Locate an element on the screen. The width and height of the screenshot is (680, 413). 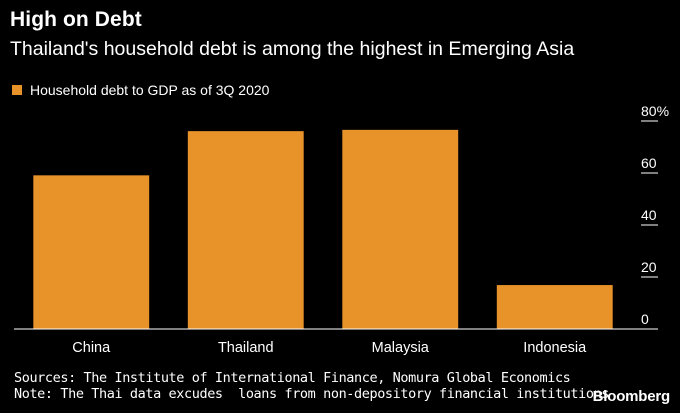
bar-thailand is located at coordinates (245, 230).